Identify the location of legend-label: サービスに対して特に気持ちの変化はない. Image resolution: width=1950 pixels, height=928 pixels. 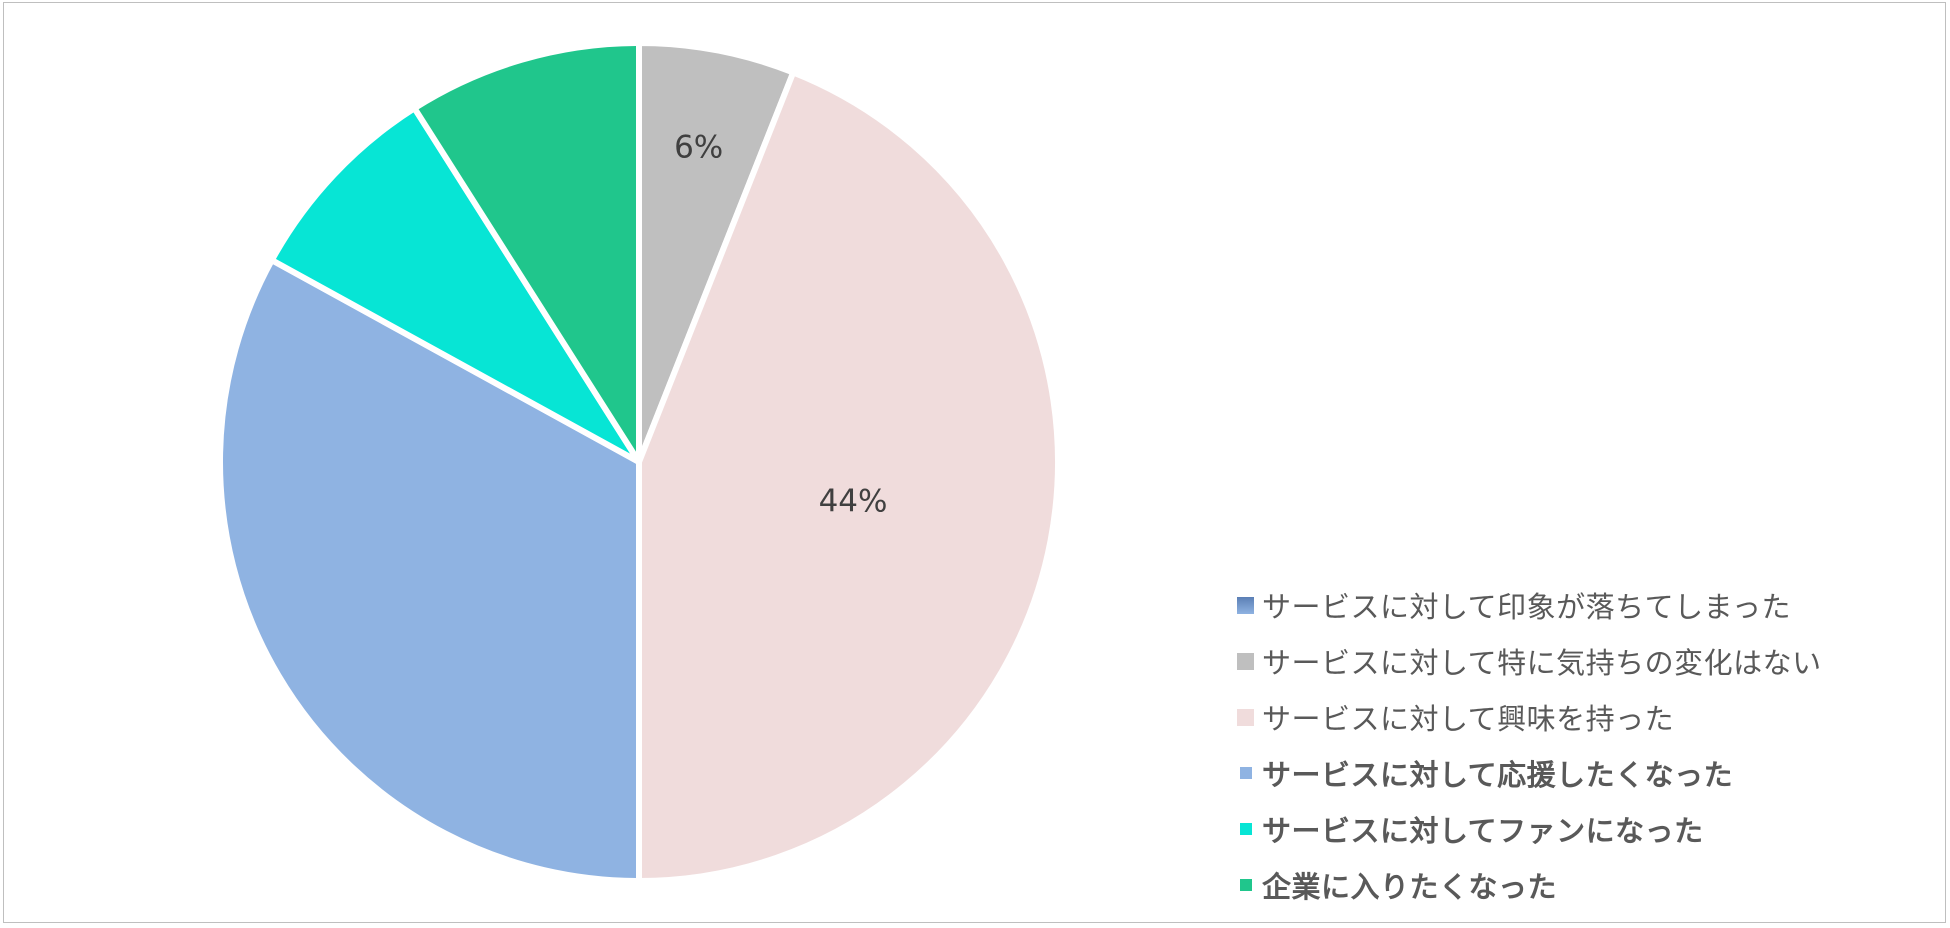
(1542, 663).